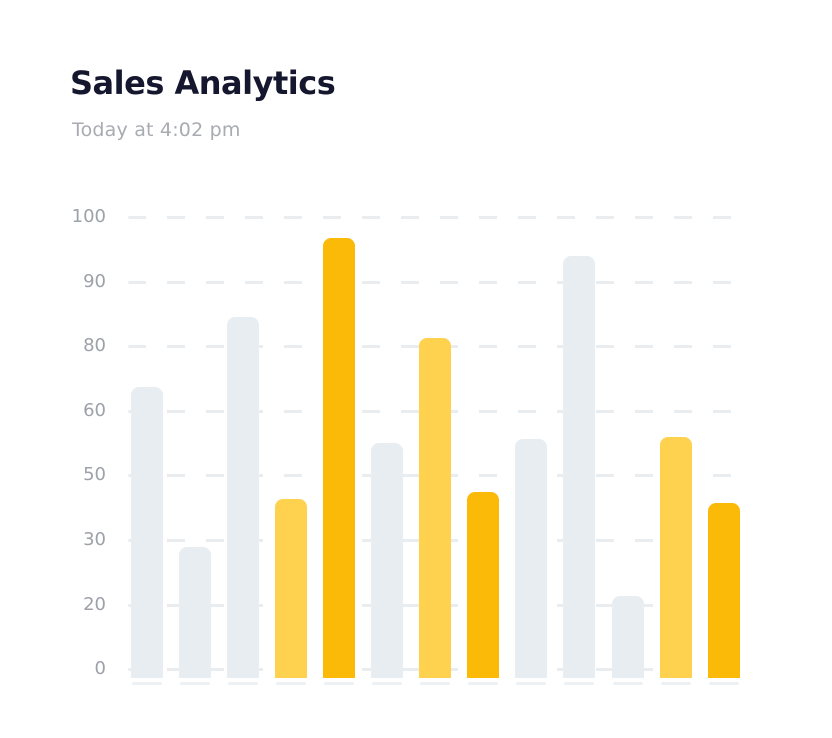  Describe the element at coordinates (203, 83) in the screenshot. I see `page-title: Sales Analytics` at that location.